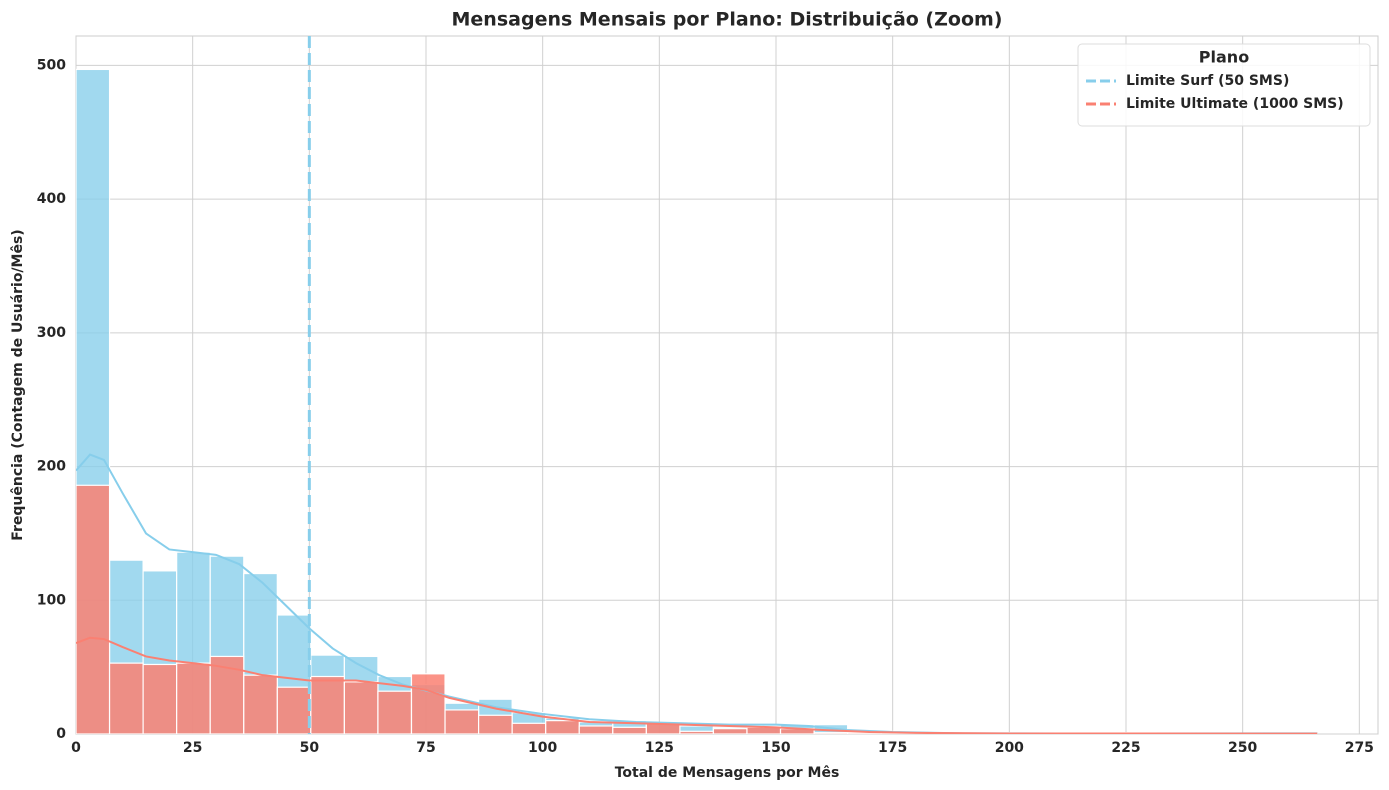 The image size is (1389, 790). Describe the element at coordinates (61, 734) in the screenshot. I see `y-tick-label: 0` at that location.